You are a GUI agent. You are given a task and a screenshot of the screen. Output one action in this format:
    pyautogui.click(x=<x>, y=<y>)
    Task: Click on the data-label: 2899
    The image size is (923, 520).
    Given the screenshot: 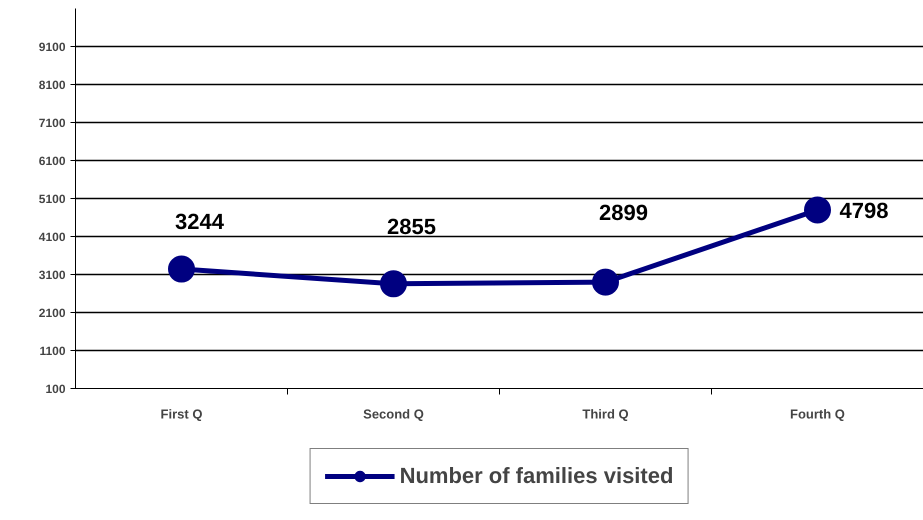 What is the action you would take?
    pyautogui.click(x=623, y=213)
    